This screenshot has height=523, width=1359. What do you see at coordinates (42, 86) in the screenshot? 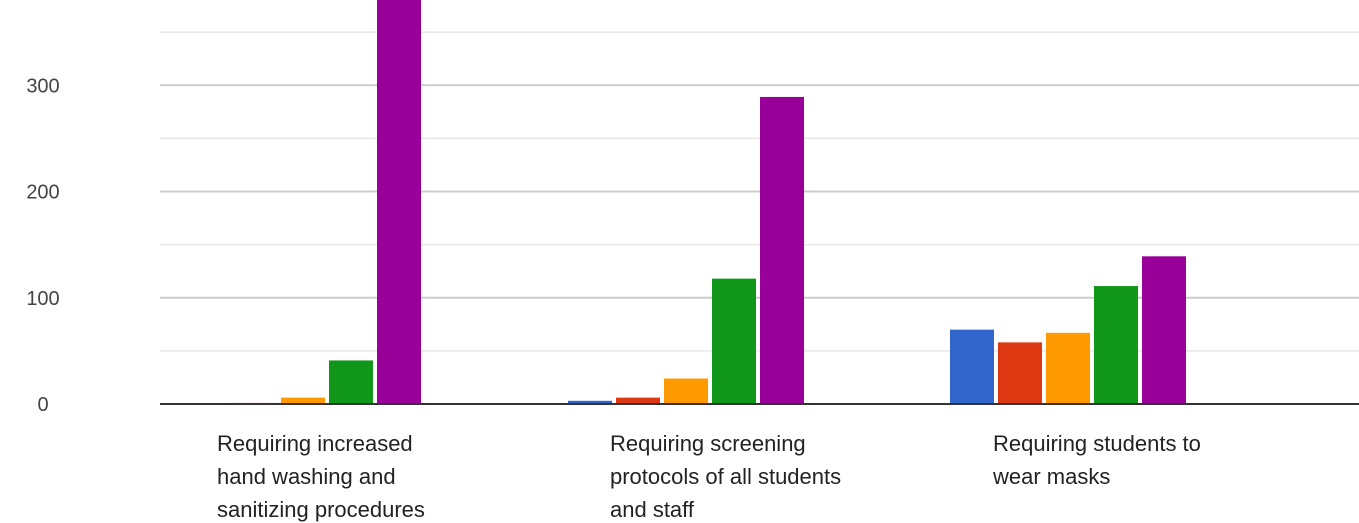
I see `y-tick-label: 300` at bounding box center [42, 86].